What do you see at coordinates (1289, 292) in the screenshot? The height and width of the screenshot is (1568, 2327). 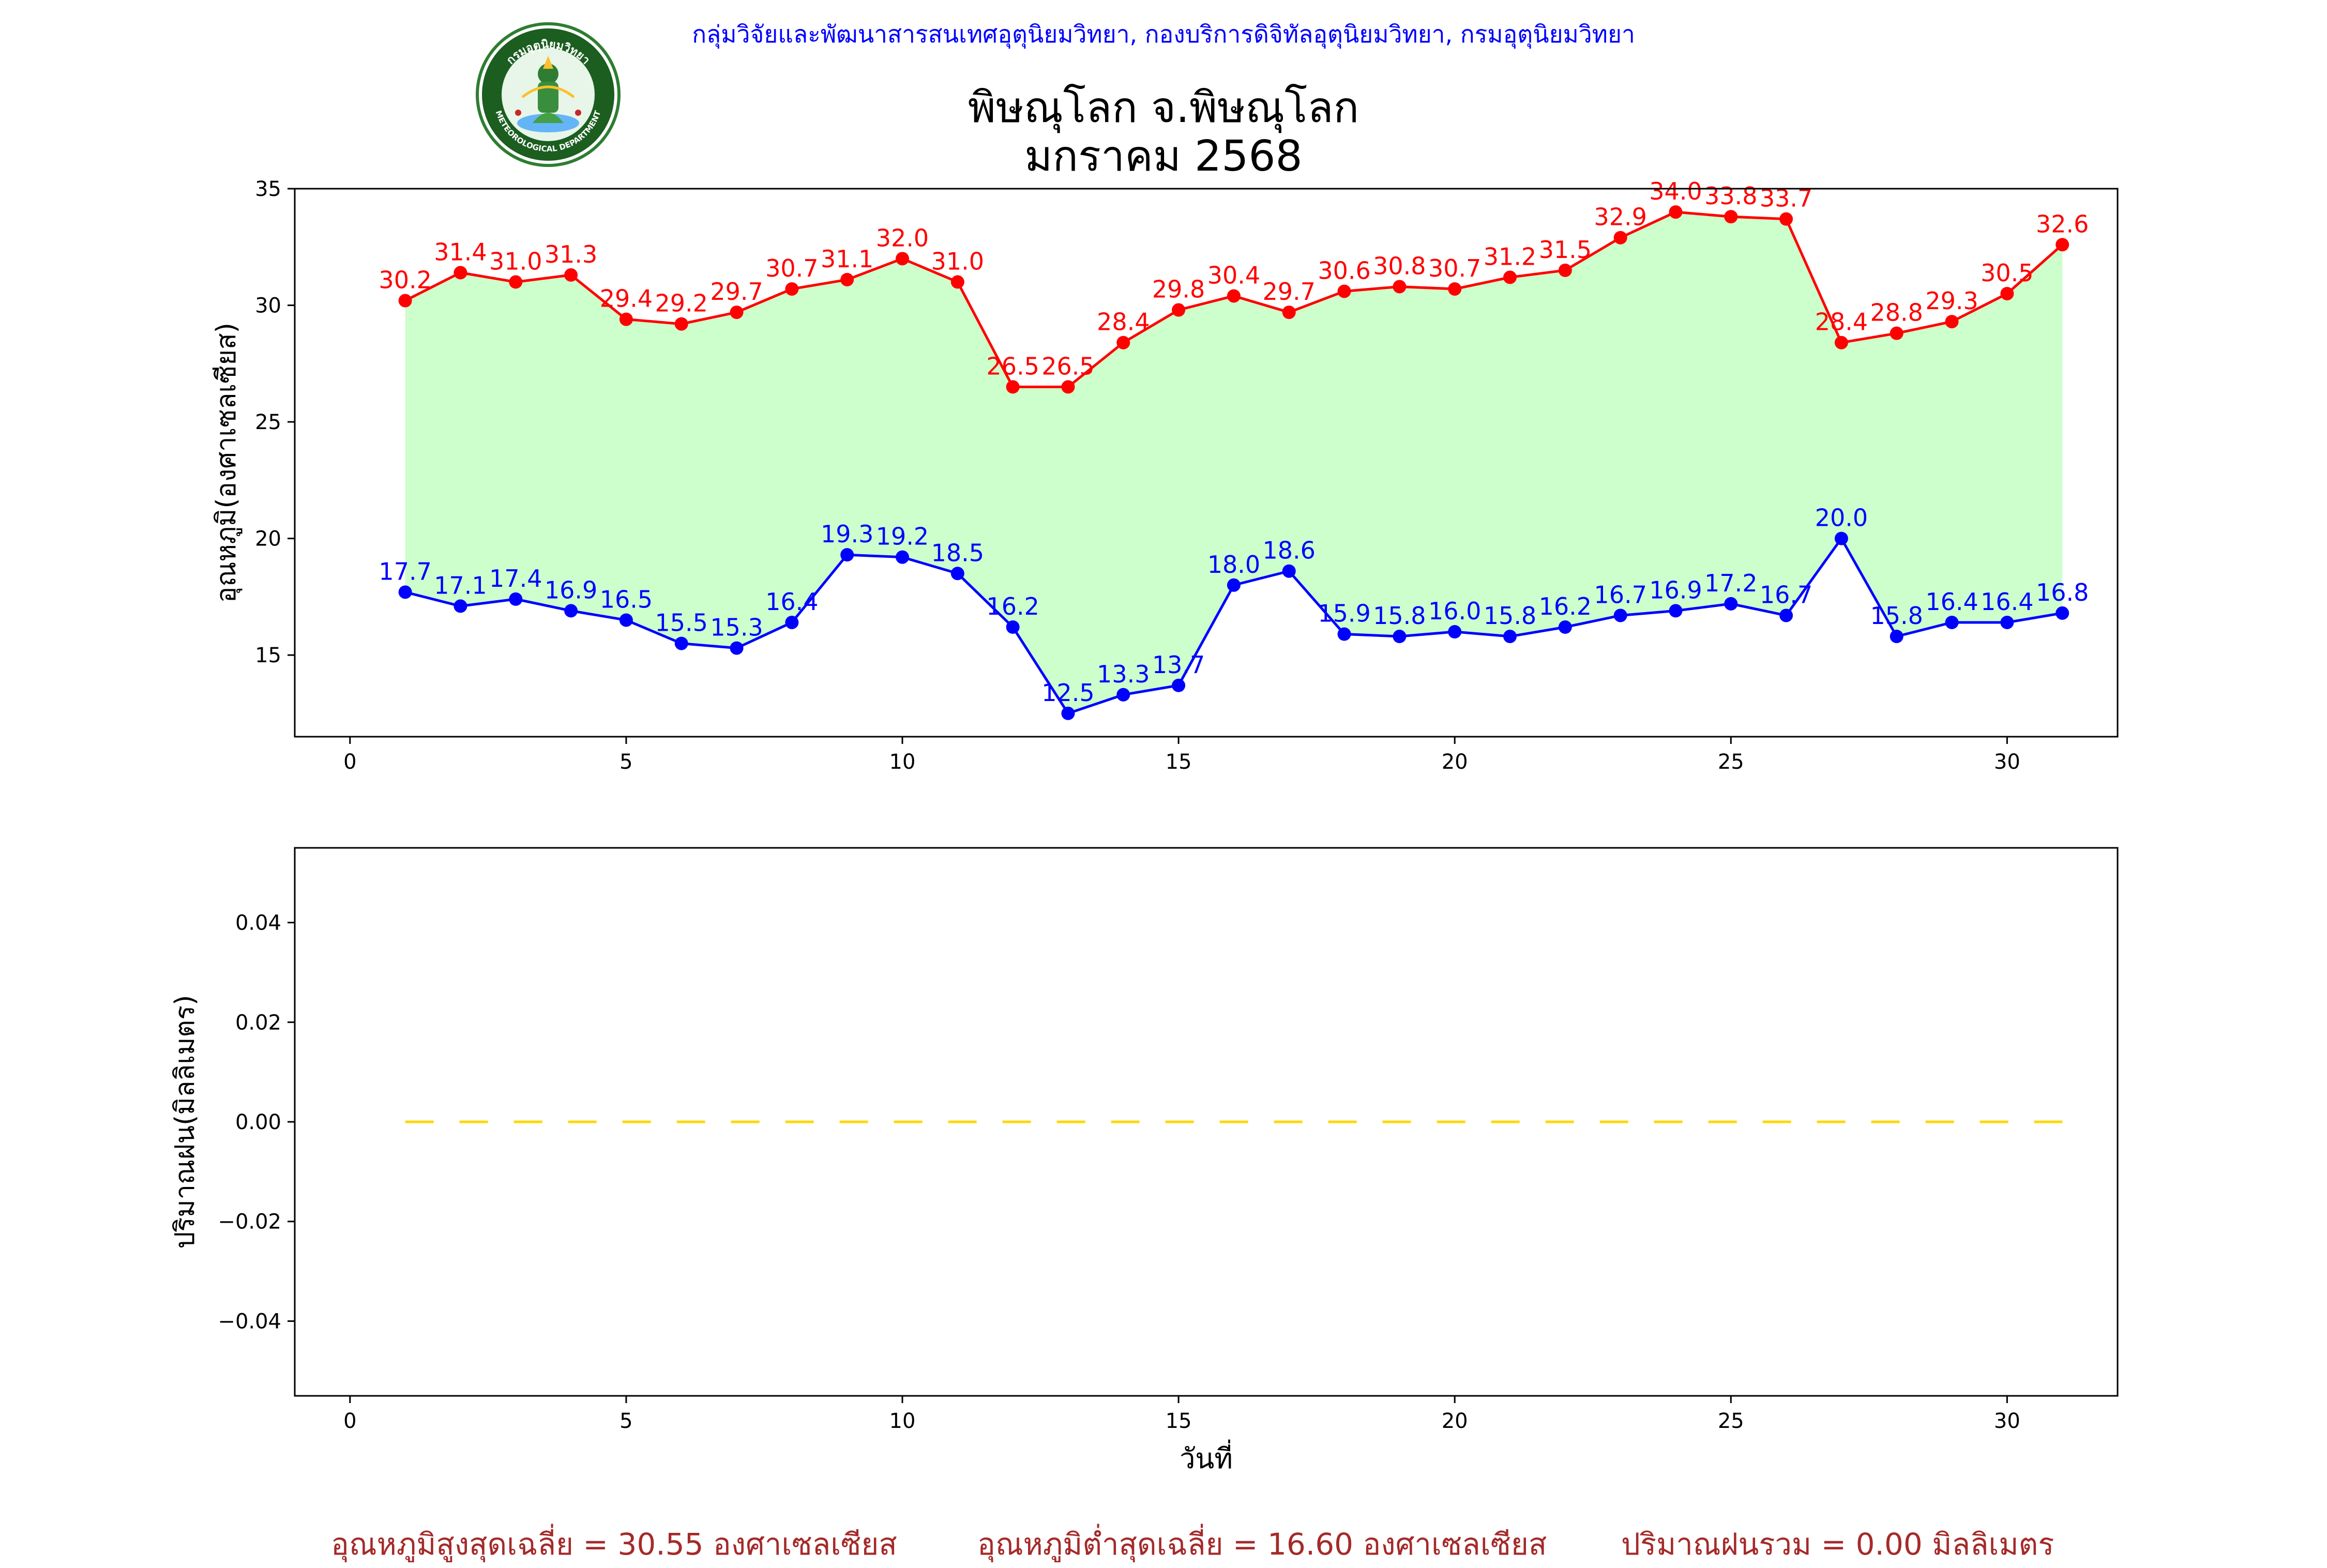 I see `max-temp-data-label: 29.7` at bounding box center [1289, 292].